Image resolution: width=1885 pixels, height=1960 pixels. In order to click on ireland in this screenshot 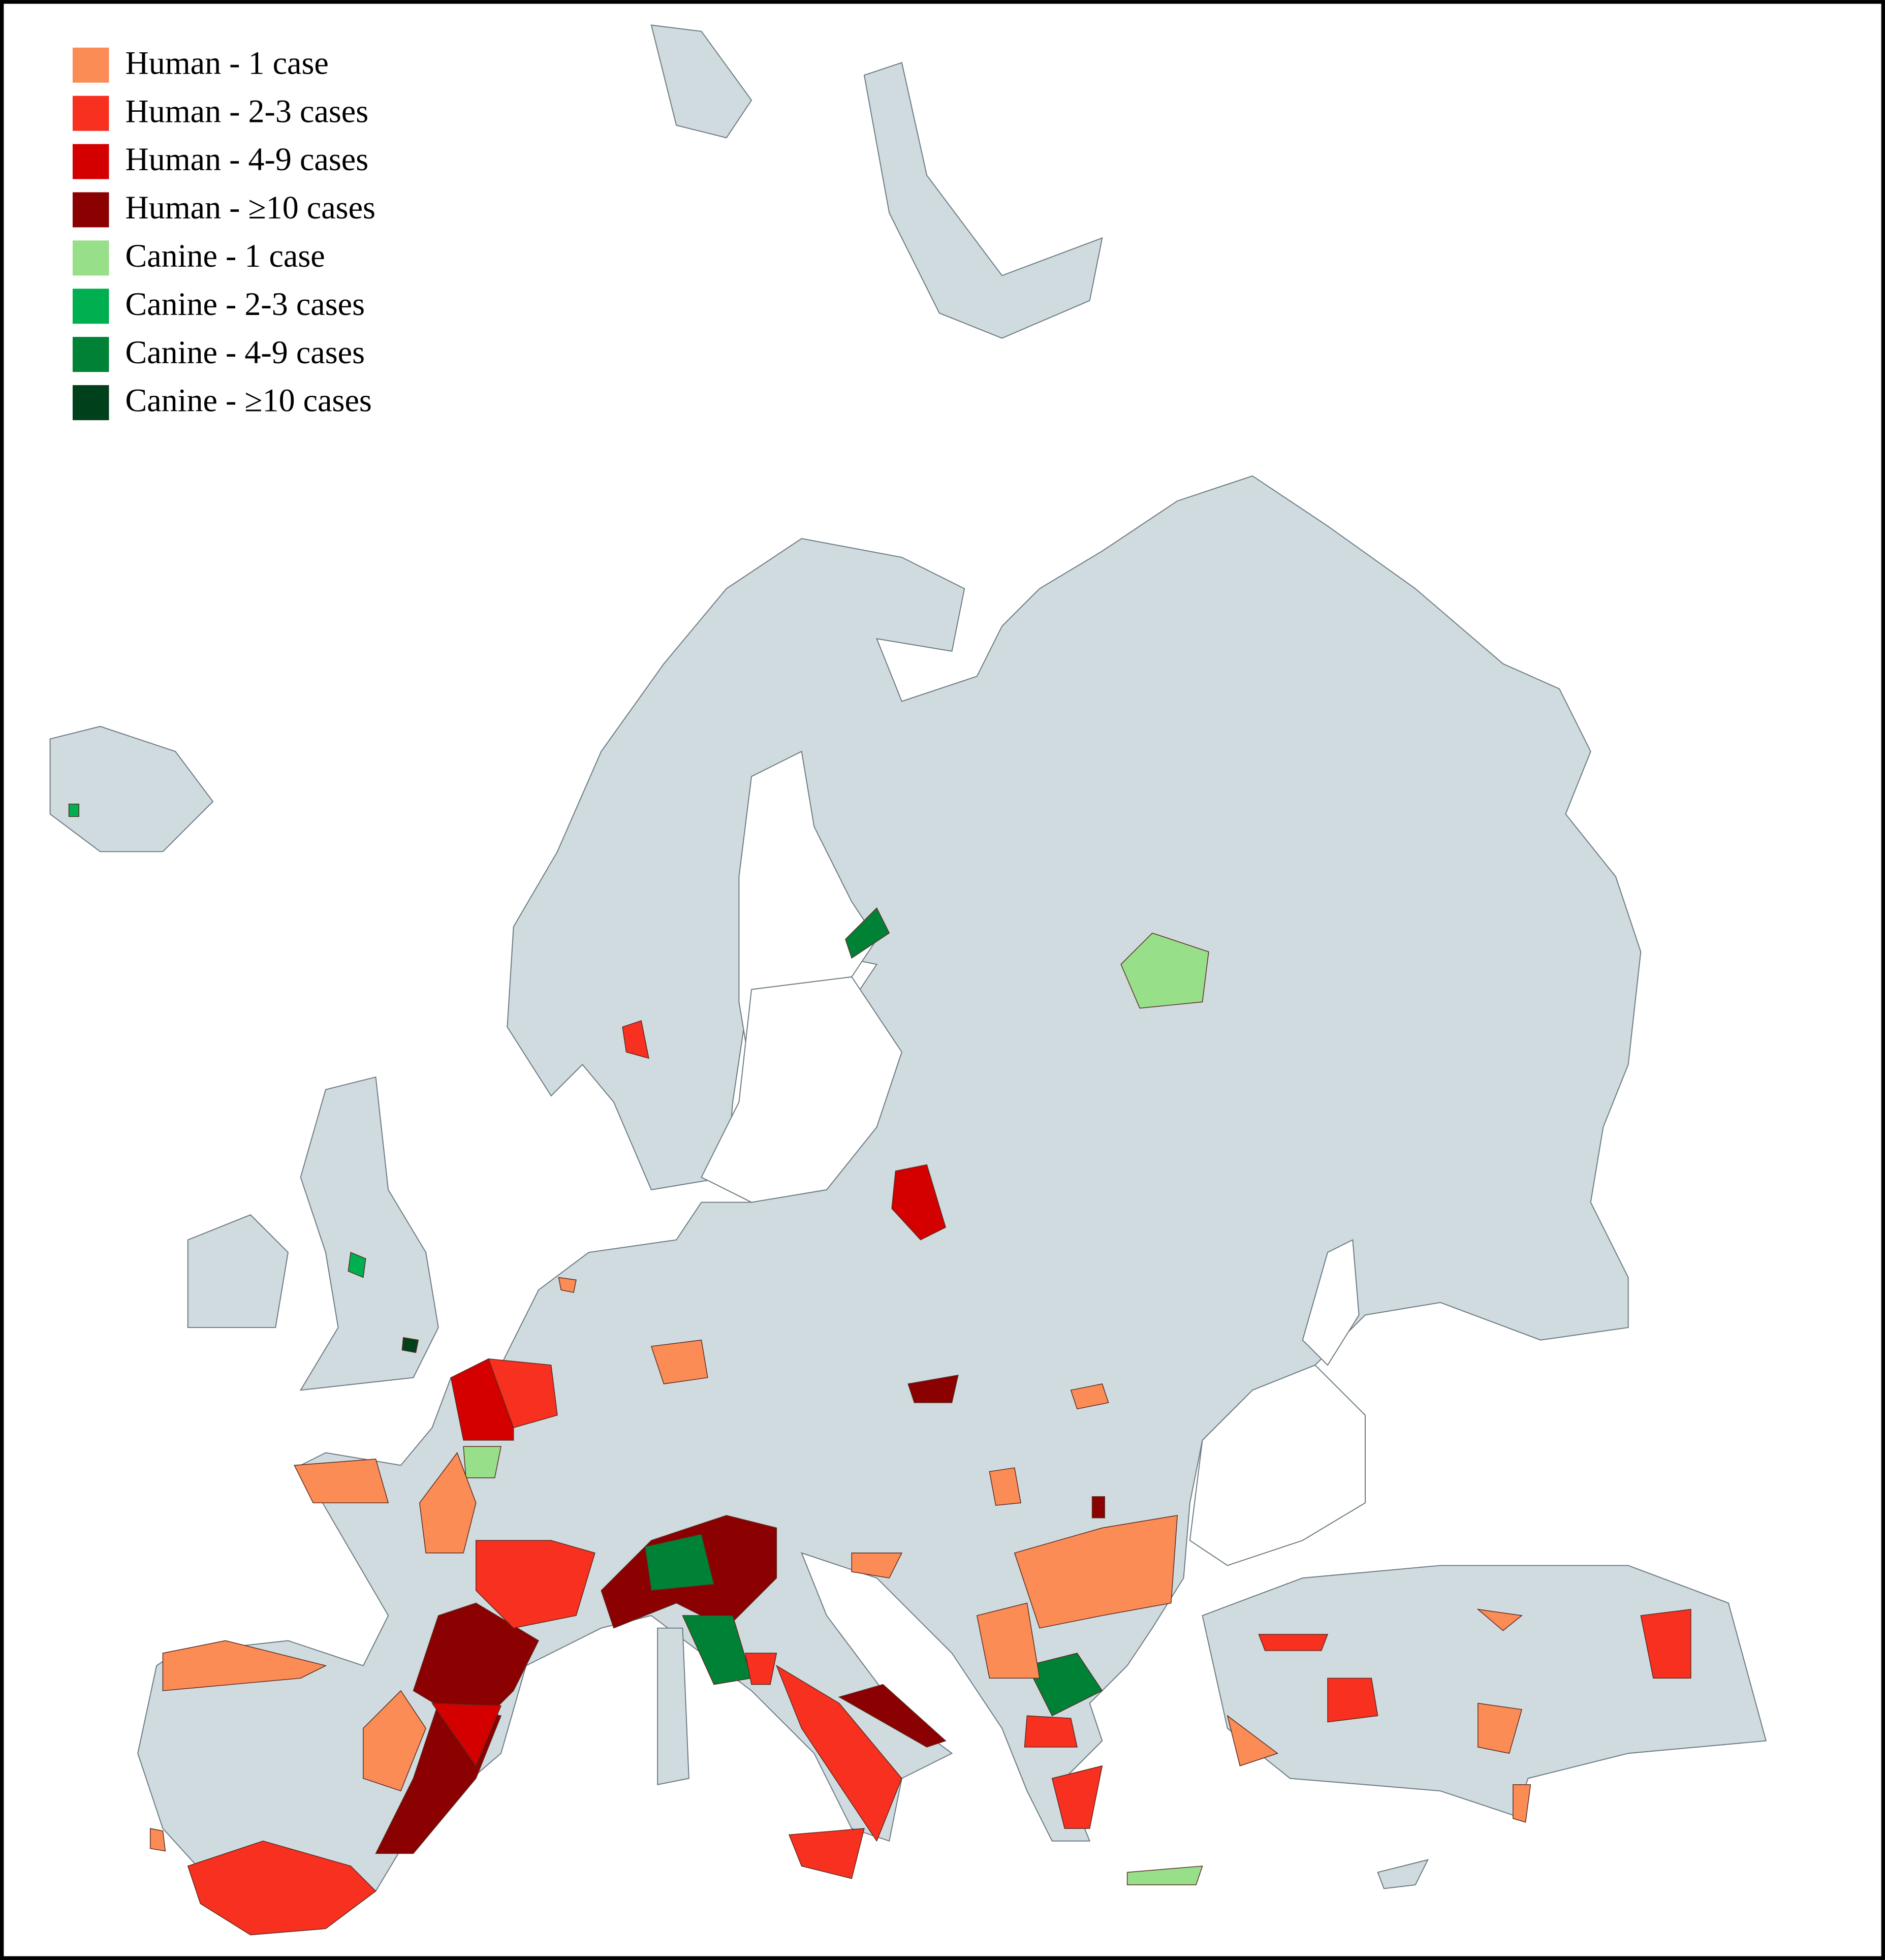, I will do `click(238, 1271)`.